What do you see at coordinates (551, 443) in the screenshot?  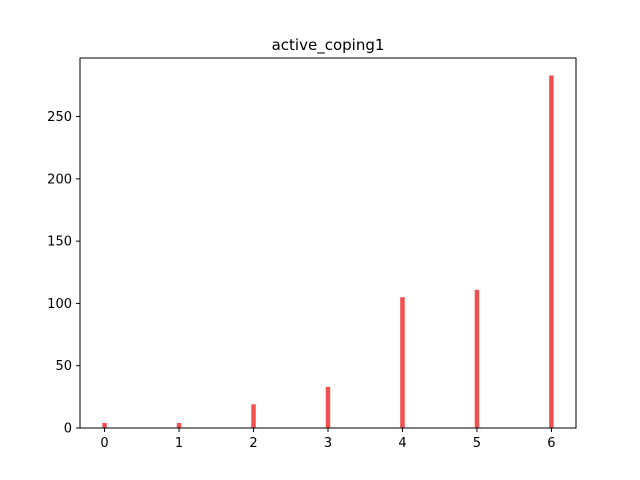 I see `x-tick-label: 6` at bounding box center [551, 443].